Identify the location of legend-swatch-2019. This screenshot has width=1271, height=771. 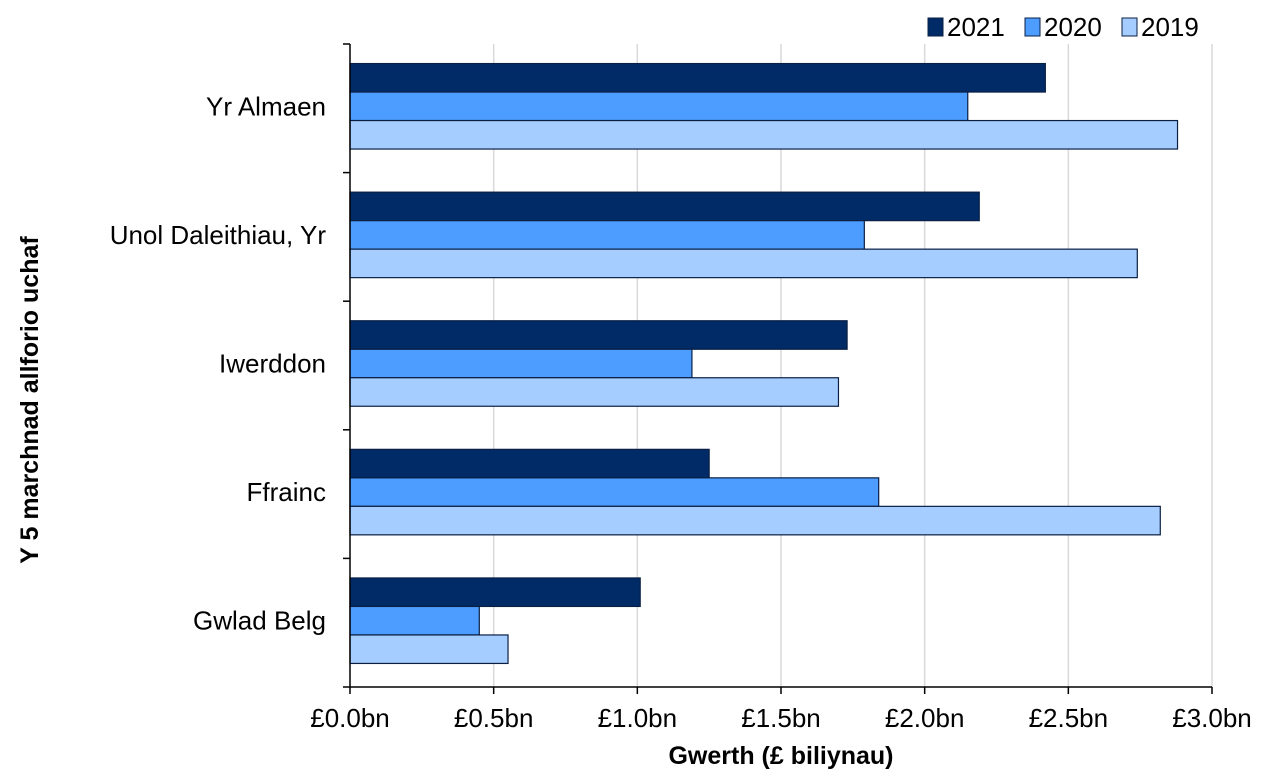
(1129, 27).